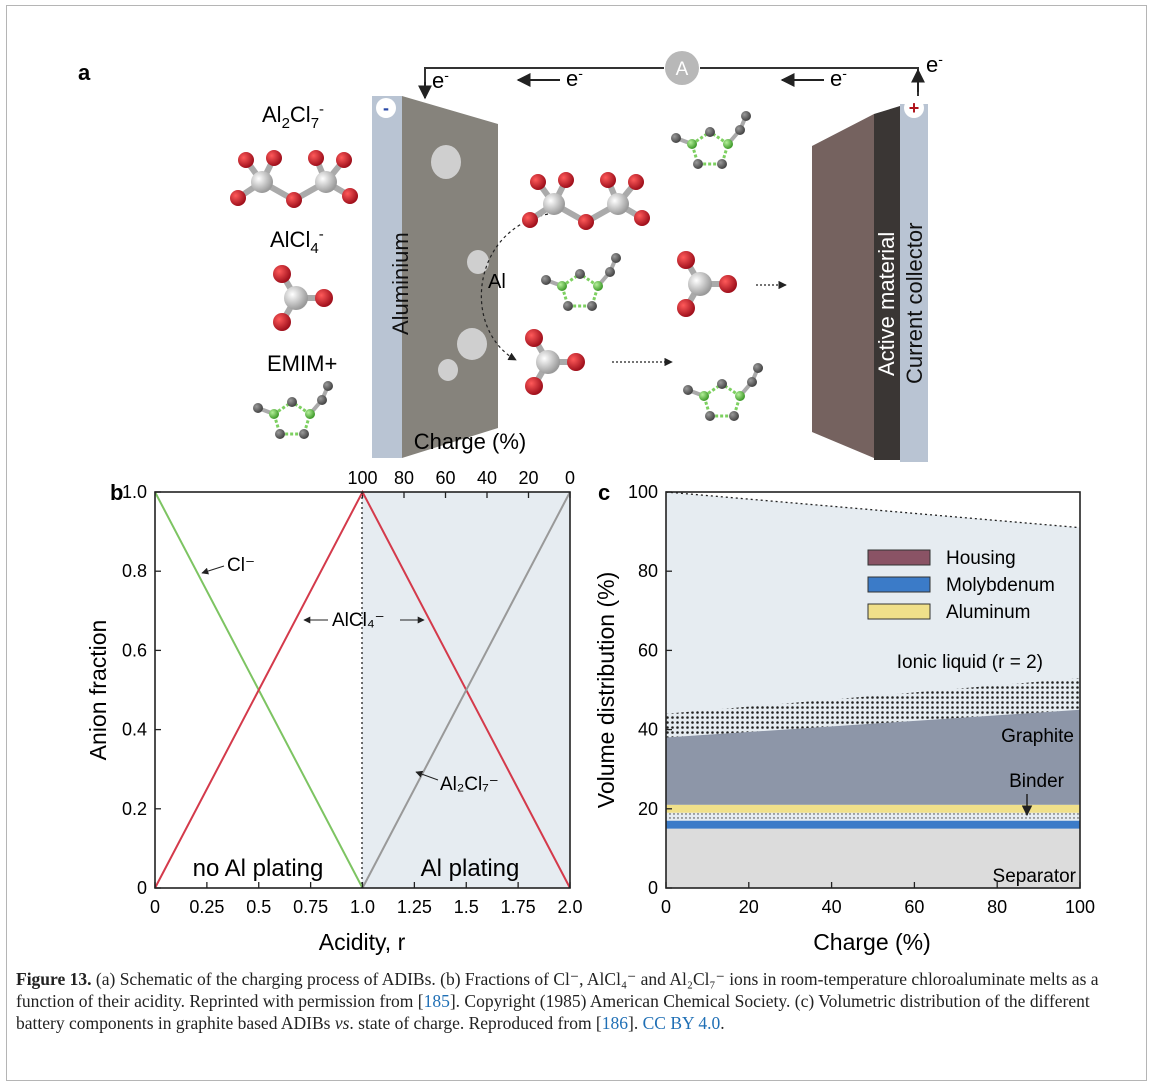 The width and height of the screenshot is (1153, 1088). What do you see at coordinates (914, 108) in the screenshot?
I see `positive-terminal-icon` at bounding box center [914, 108].